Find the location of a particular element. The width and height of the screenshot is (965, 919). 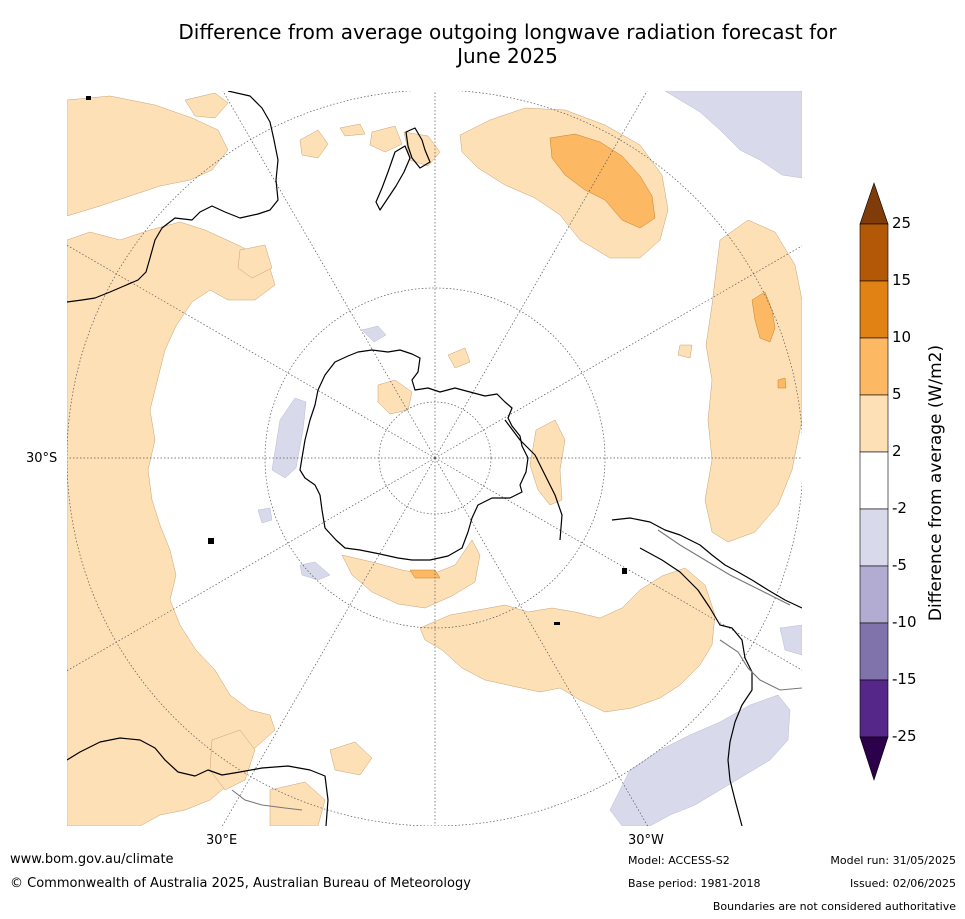

africa-coastline is located at coordinates (198, 781).